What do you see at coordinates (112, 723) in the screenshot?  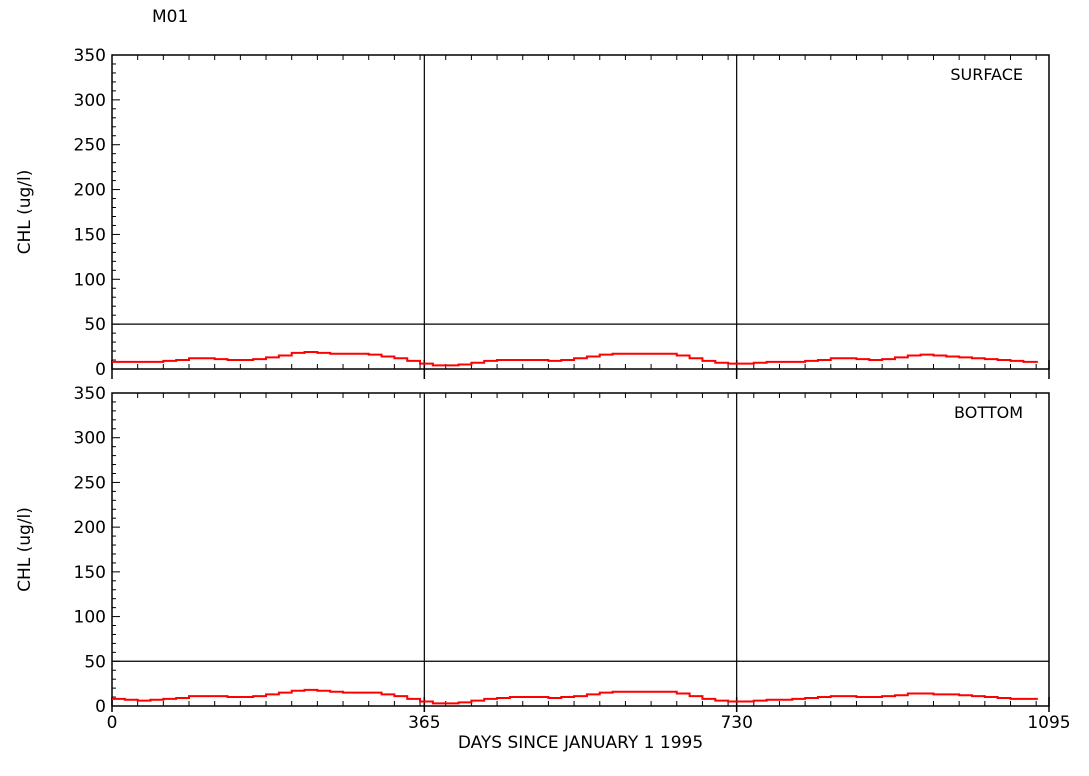 I see `x-tick-label: 0` at bounding box center [112, 723].